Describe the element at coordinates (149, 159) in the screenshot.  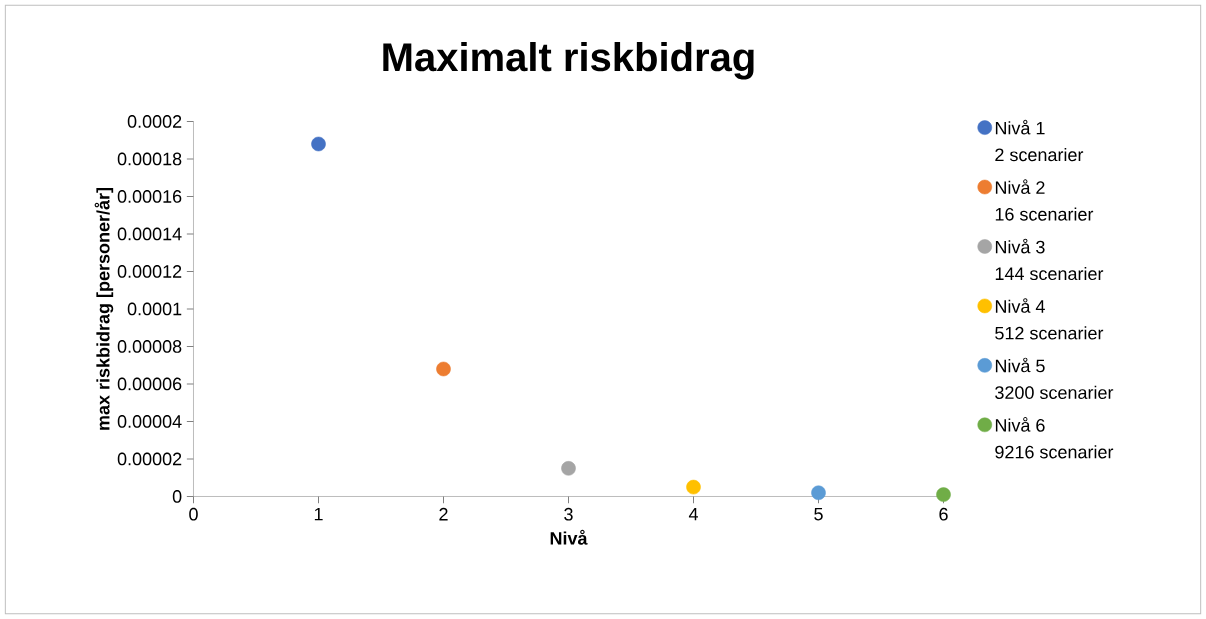
I see `y-tick-label: 0.00018` at that location.